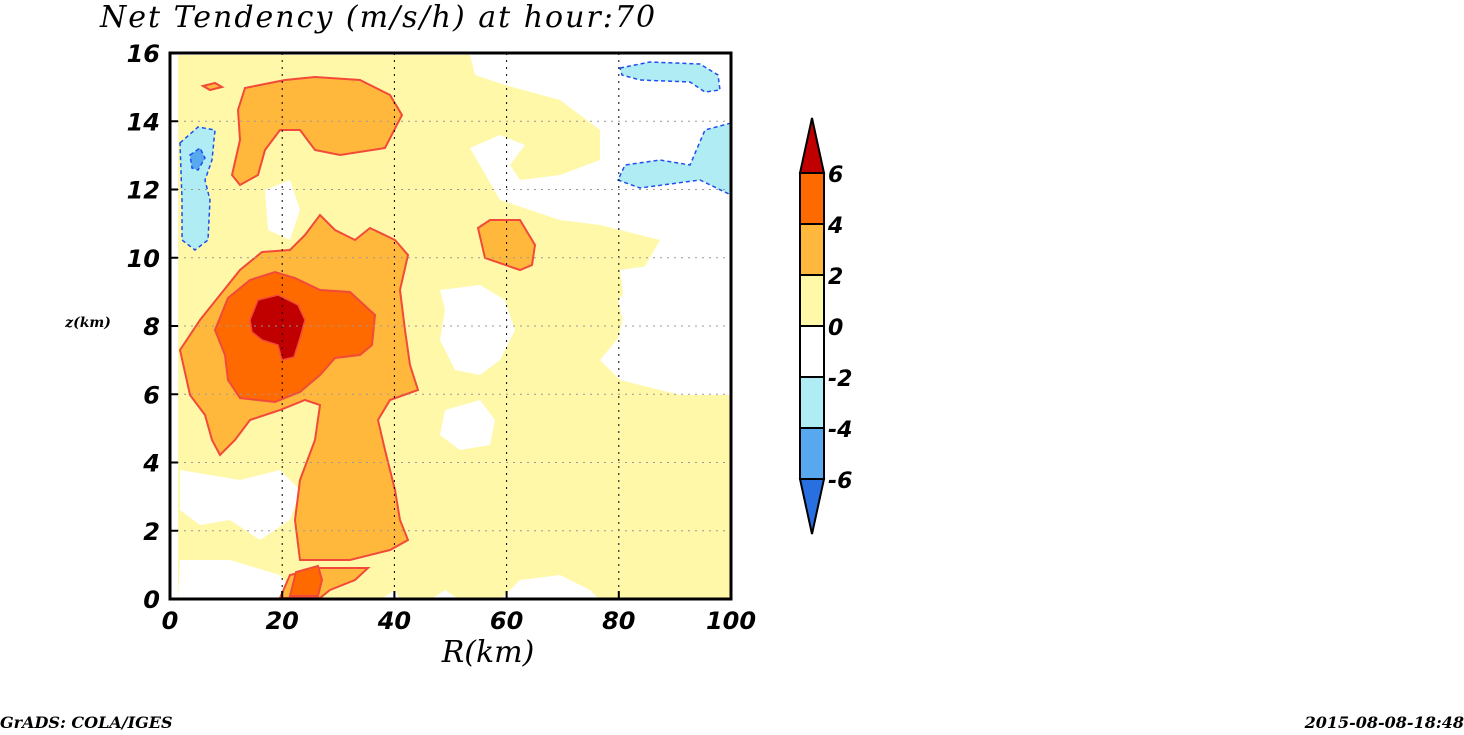 This screenshot has width=1464, height=735. Describe the element at coordinates (151, 395) in the screenshot. I see `y-tick-label: 6` at that location.